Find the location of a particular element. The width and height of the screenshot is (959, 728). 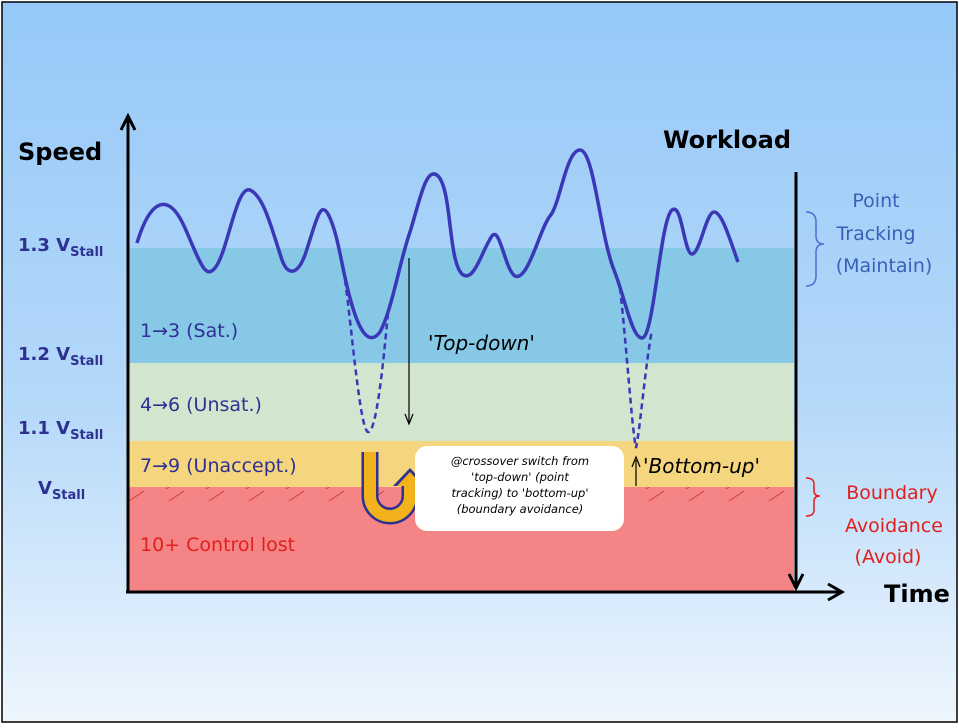

point-tracking-label-3: (Maintain) is located at coordinates (884, 266).